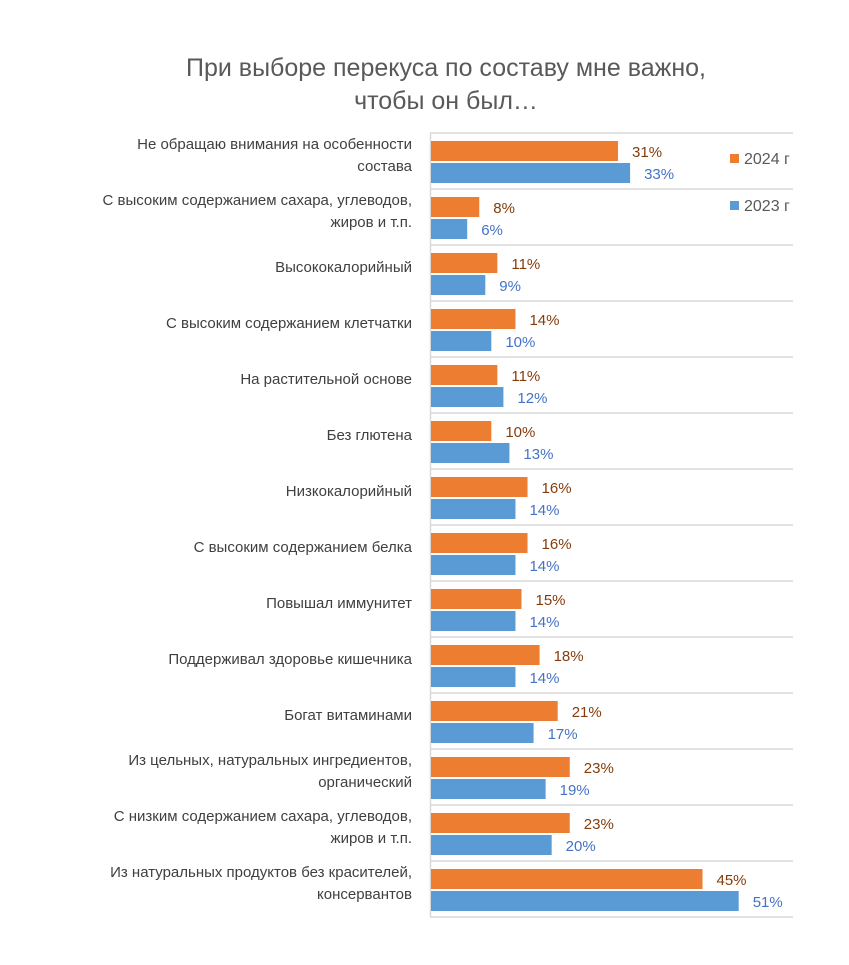  I want to click on category-label: С высоким содержанием сахара, углеводов,, so click(257, 200).